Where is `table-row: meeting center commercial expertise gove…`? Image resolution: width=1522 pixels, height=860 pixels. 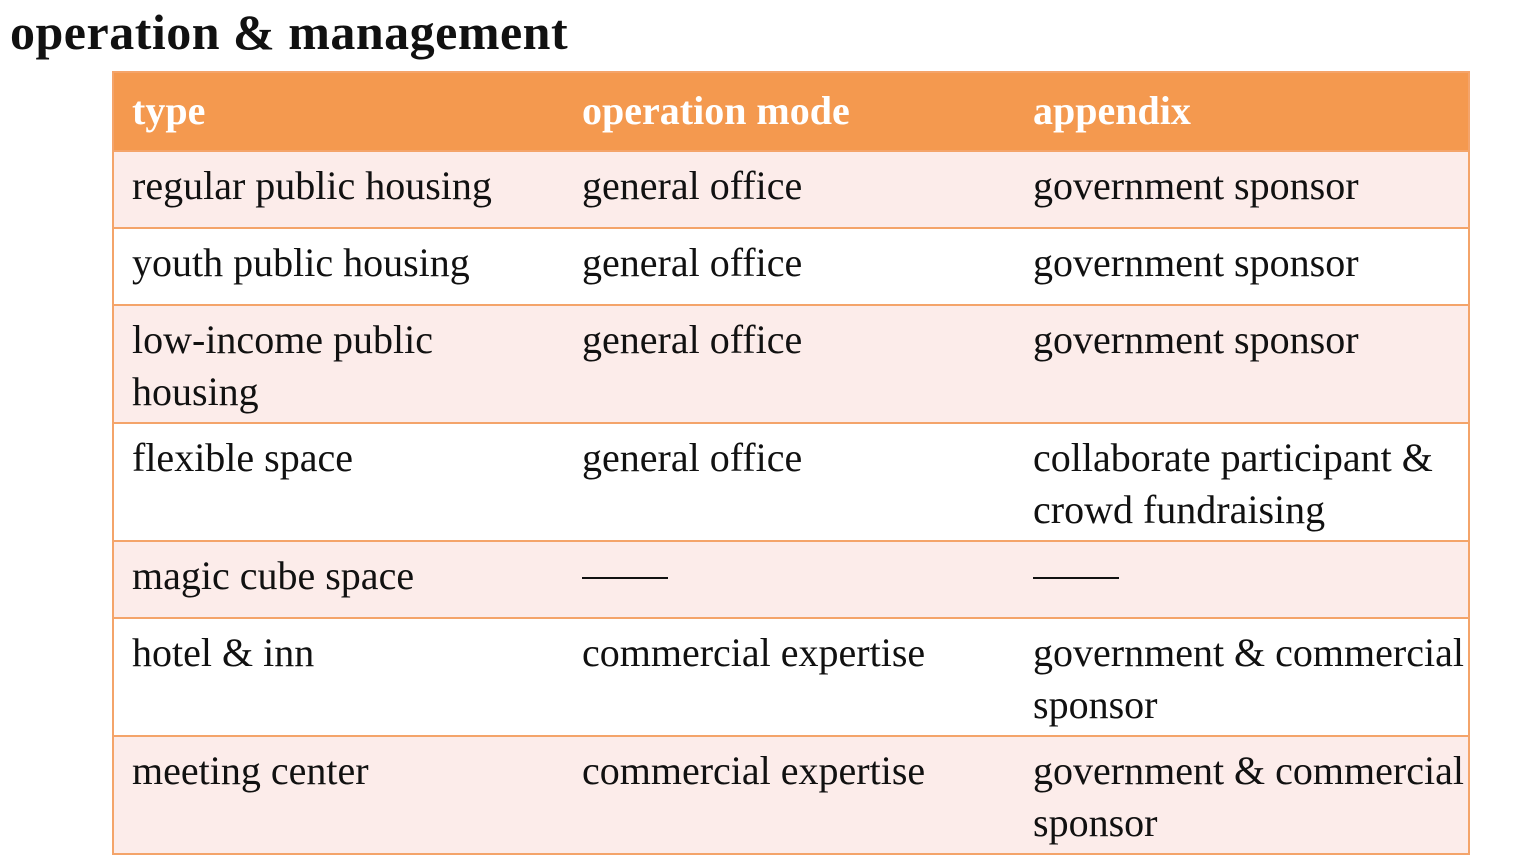 table-row: meeting center commercial expertise gove… is located at coordinates (791, 795).